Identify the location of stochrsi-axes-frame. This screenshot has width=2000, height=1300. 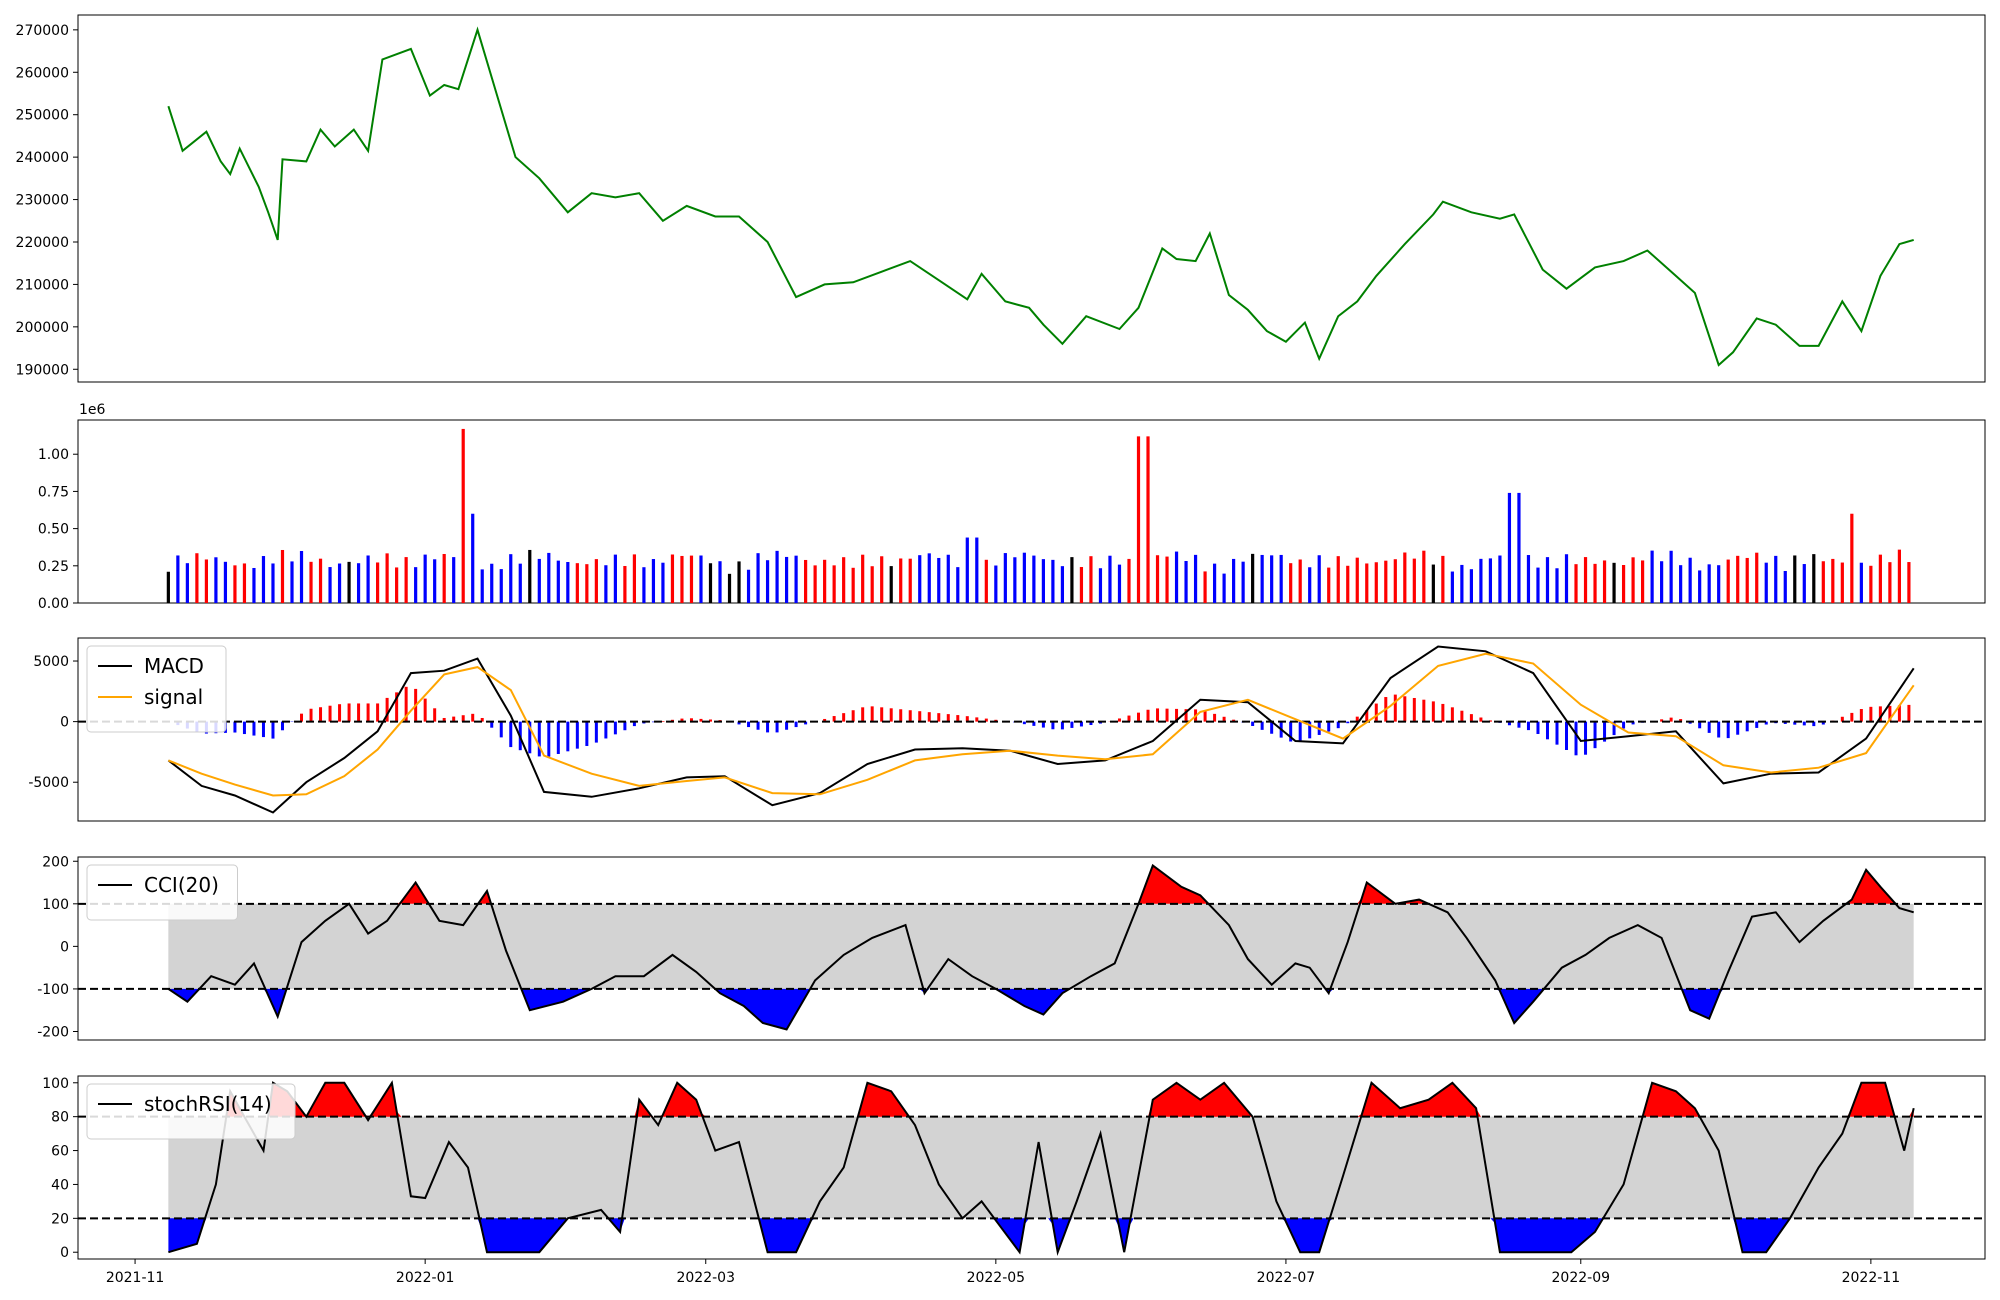
(1031, 1167).